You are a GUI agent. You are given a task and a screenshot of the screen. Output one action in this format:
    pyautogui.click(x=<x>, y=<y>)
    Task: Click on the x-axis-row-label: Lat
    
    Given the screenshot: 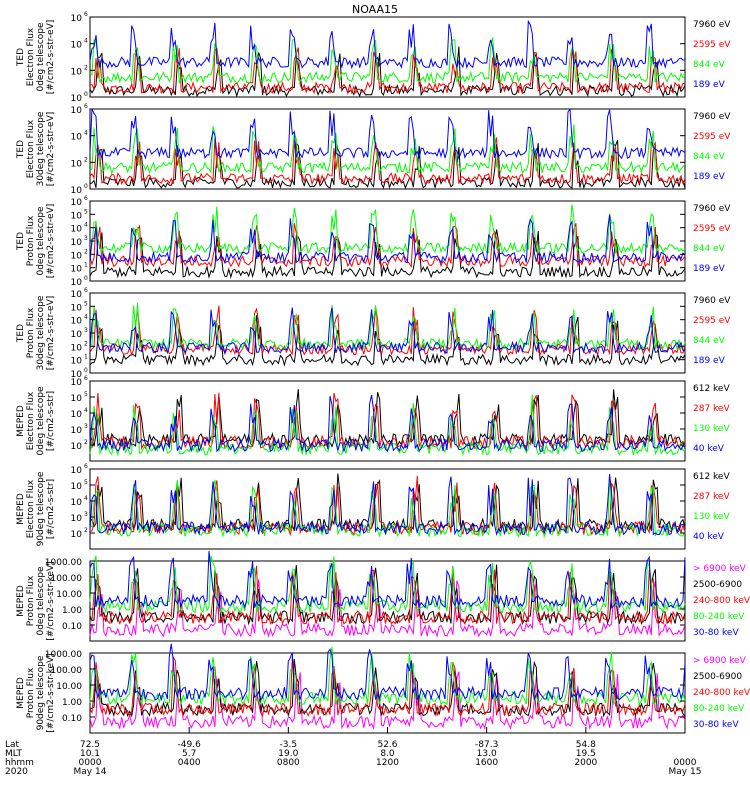 What is the action you would take?
    pyautogui.click(x=12, y=745)
    